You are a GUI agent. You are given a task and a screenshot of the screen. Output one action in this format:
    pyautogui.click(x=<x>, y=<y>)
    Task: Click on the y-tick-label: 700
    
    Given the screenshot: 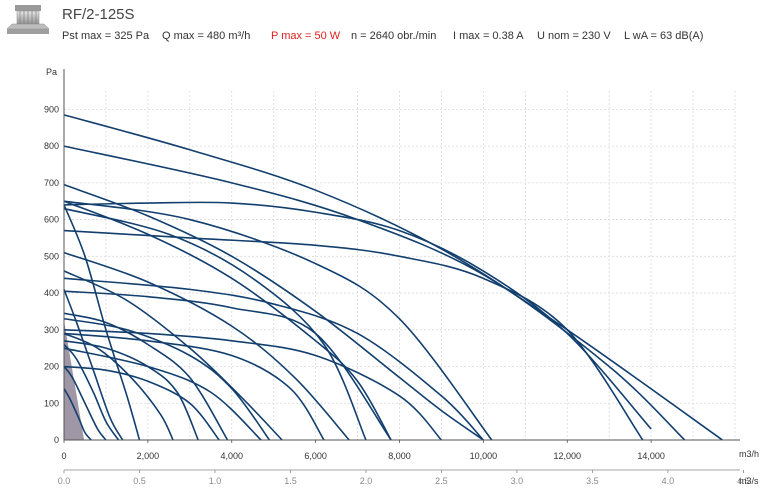 What is the action you would take?
    pyautogui.click(x=51, y=183)
    